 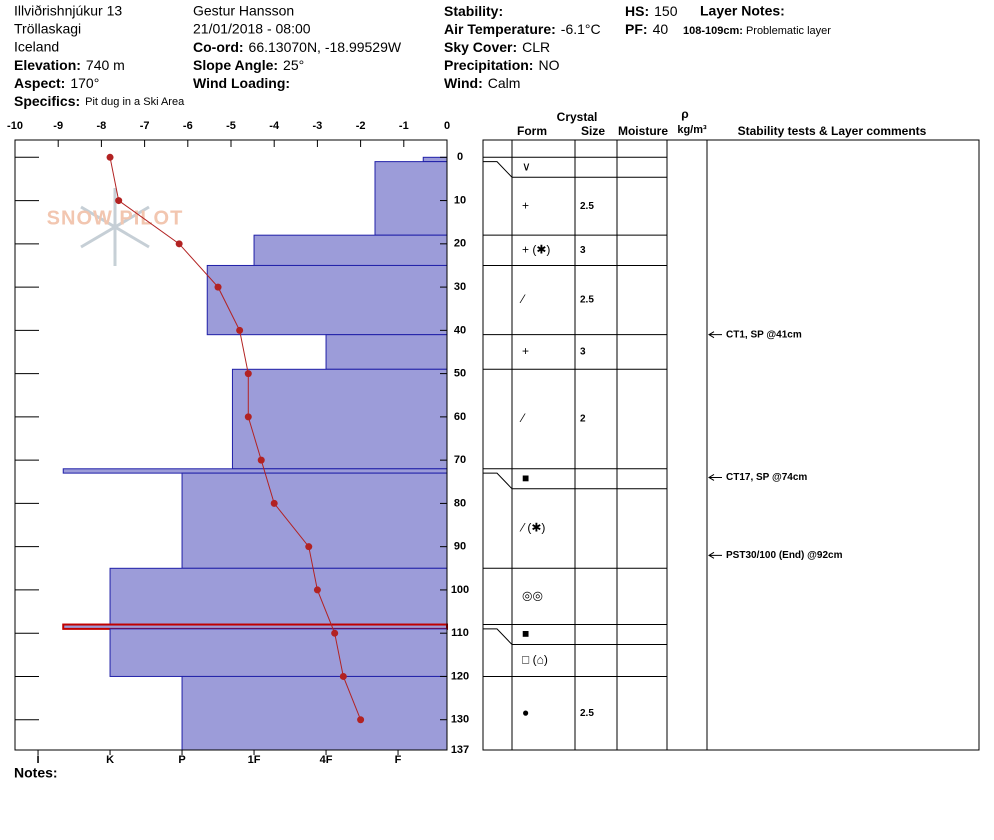 What do you see at coordinates (583, 352) in the screenshot?
I see `crystal-size: 3` at bounding box center [583, 352].